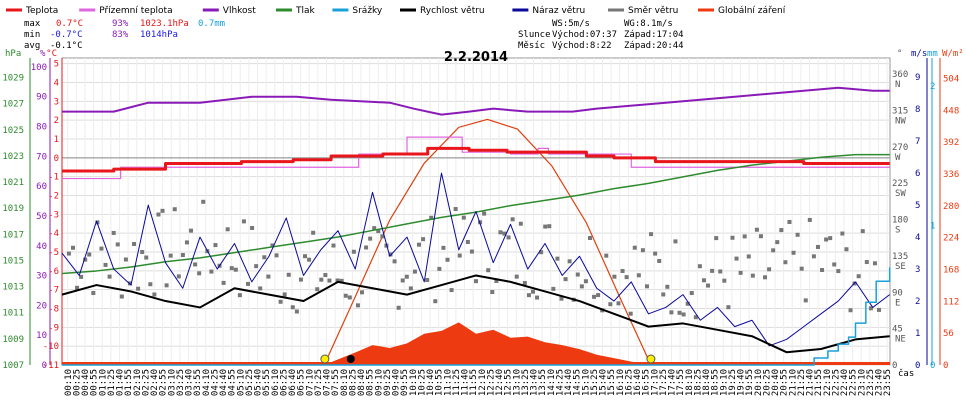 This screenshot has width=966, height=400. I want to click on hpa-tick-label: 1023, so click(13, 157).